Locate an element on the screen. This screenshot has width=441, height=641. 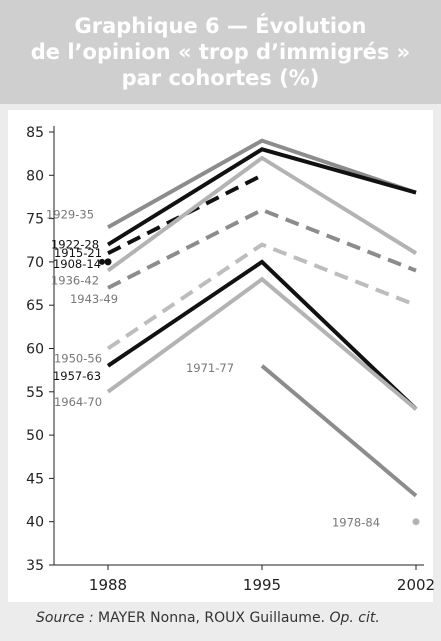
series-point-1908-14-marker is located at coordinates (102, 261).